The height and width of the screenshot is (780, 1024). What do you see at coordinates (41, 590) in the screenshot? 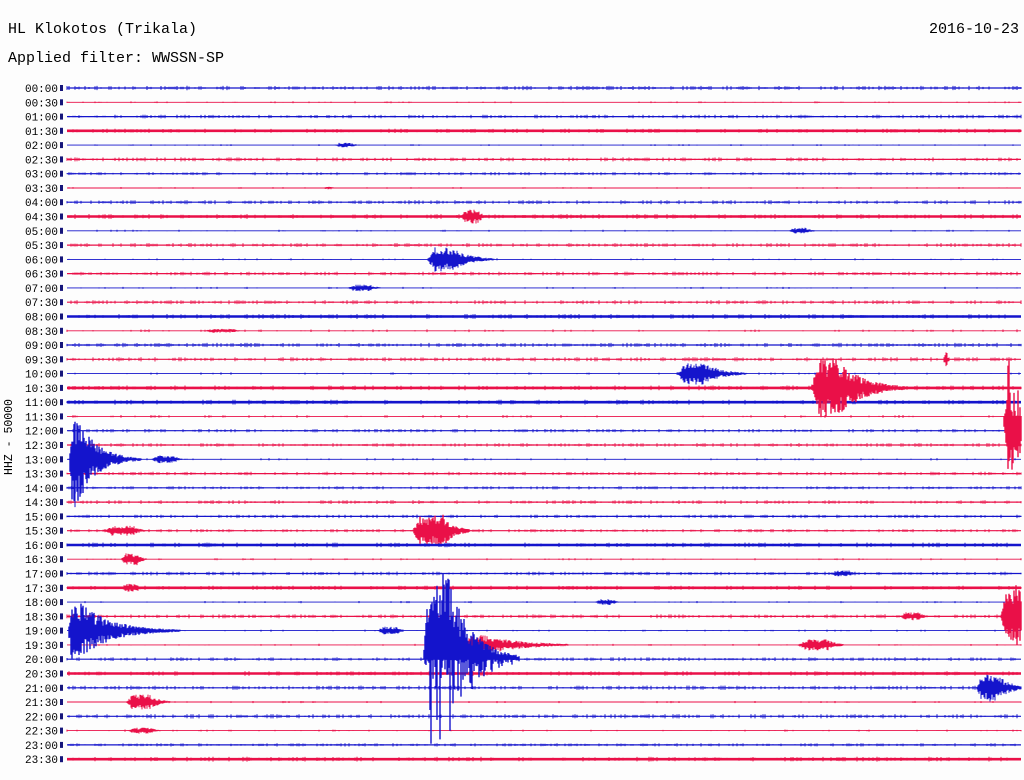
I see `time-label-1730: 17:30` at bounding box center [41, 590].